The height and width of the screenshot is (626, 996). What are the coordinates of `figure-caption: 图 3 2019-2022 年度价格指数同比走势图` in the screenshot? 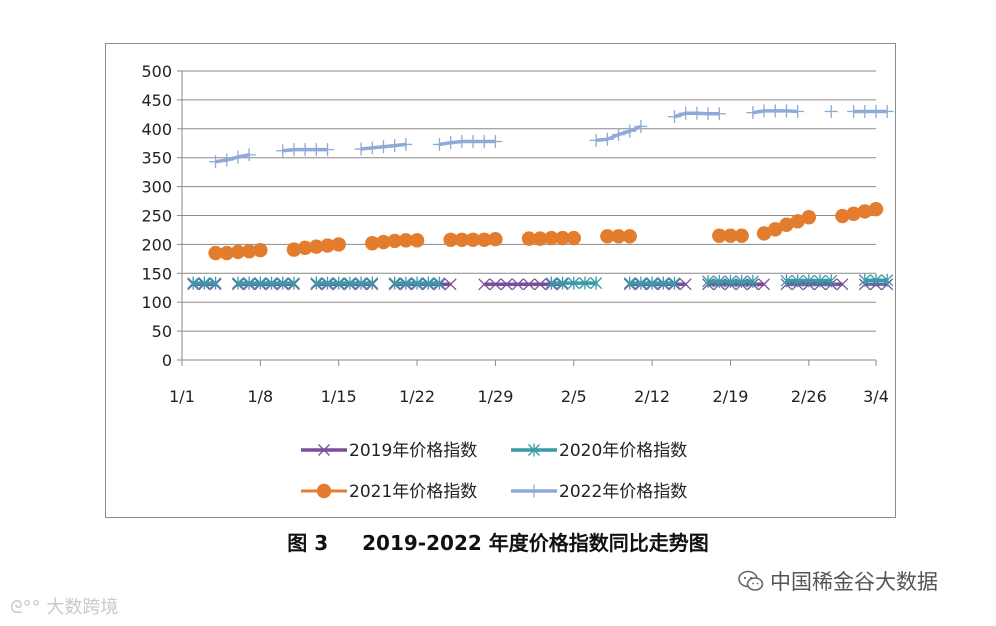 It's located at (498, 541).